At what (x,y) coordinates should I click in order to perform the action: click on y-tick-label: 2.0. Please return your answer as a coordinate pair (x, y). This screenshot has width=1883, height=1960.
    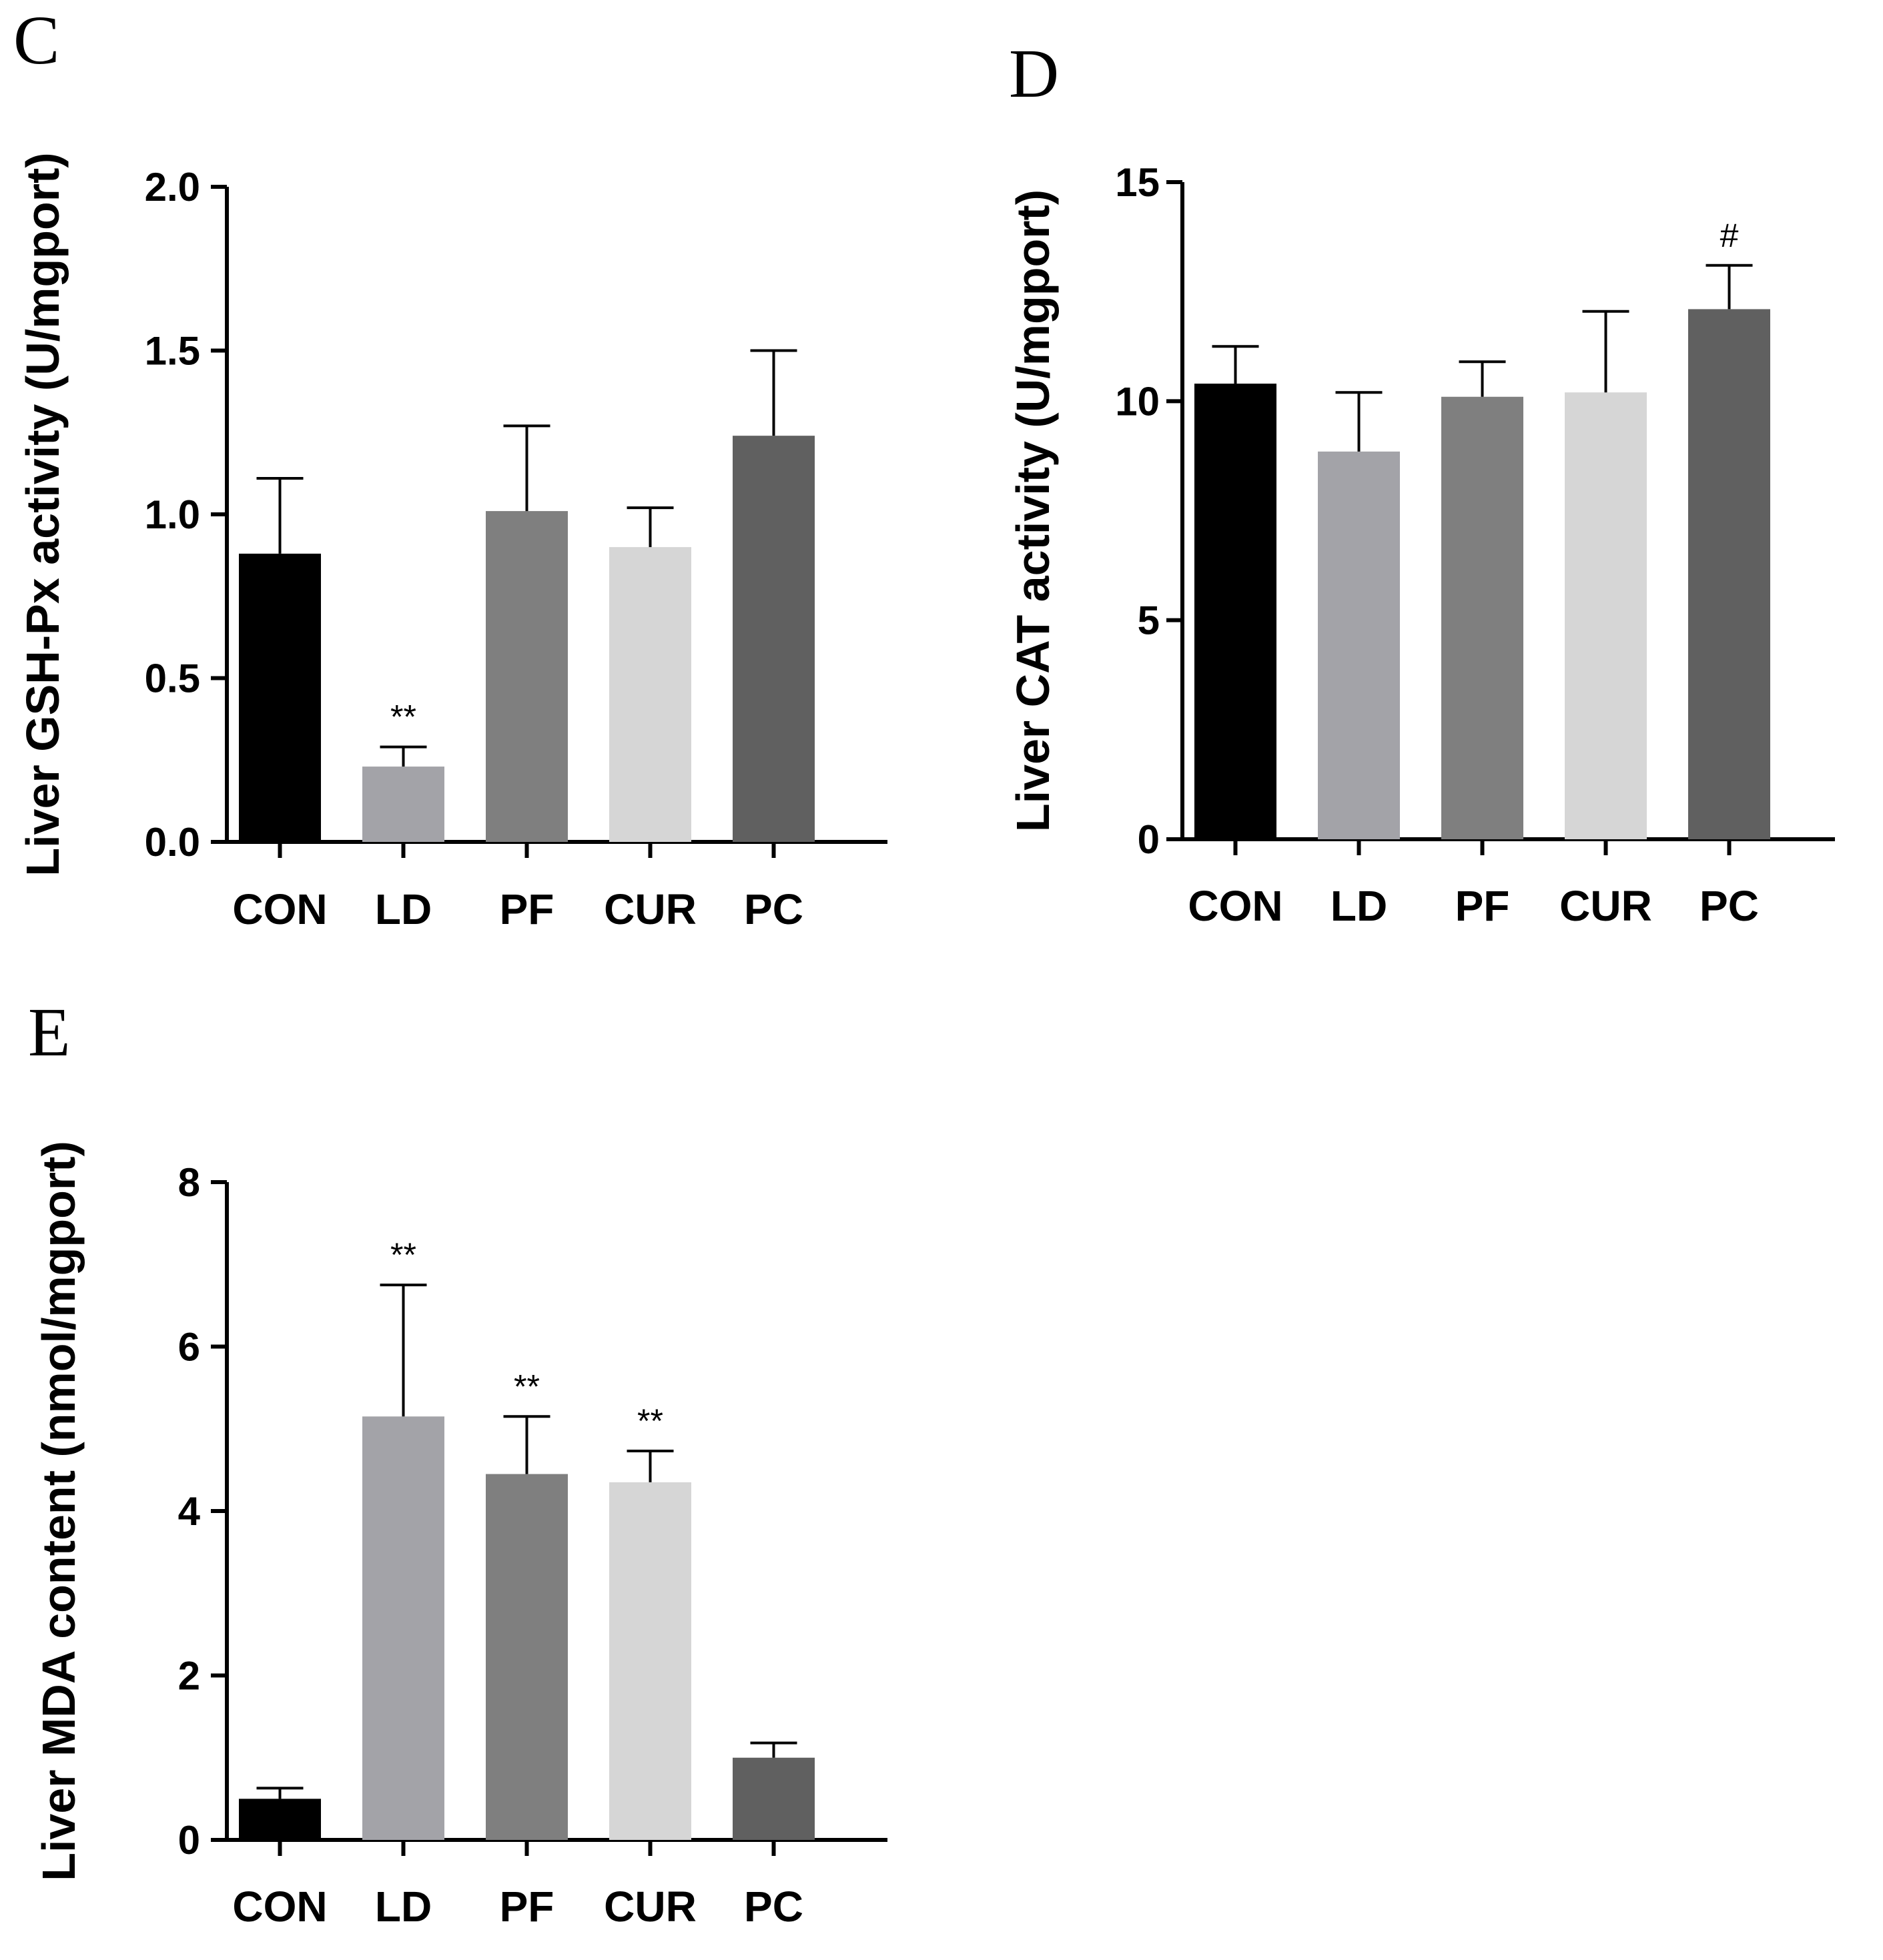
    Looking at the image, I should click on (173, 187).